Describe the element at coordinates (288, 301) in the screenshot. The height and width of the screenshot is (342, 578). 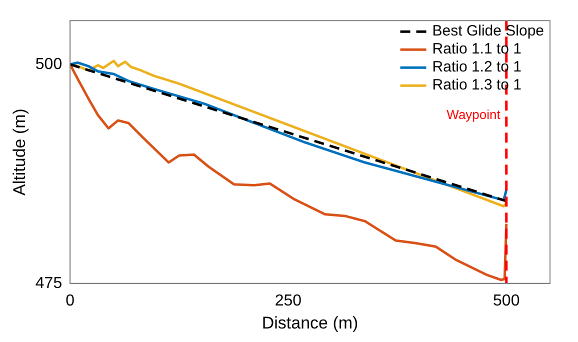
I see `x-tick-label: 250` at that location.